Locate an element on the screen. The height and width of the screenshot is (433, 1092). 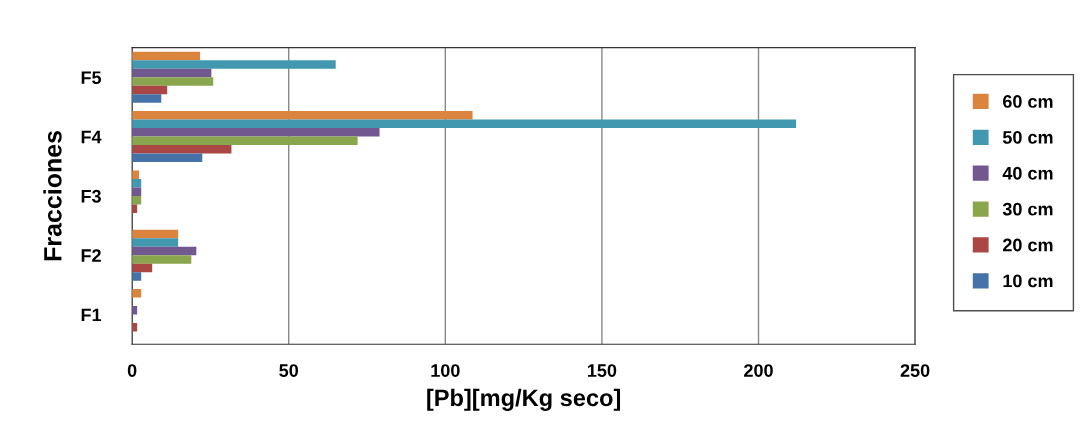
x-axis-title: [Pb][mg/Kg seco] is located at coordinates (524, 399).